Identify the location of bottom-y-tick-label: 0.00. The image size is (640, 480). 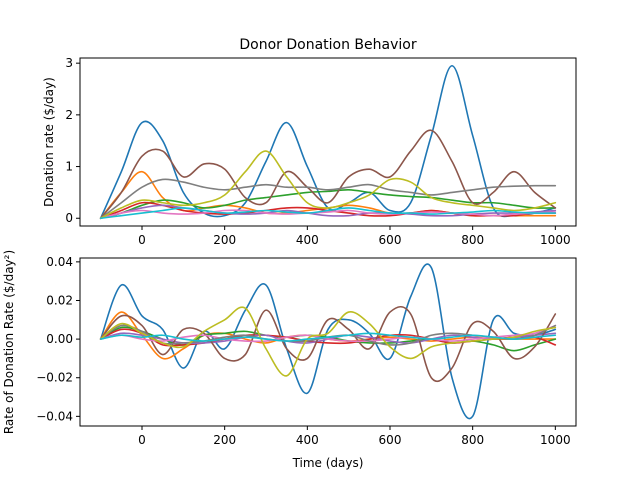
(59, 339).